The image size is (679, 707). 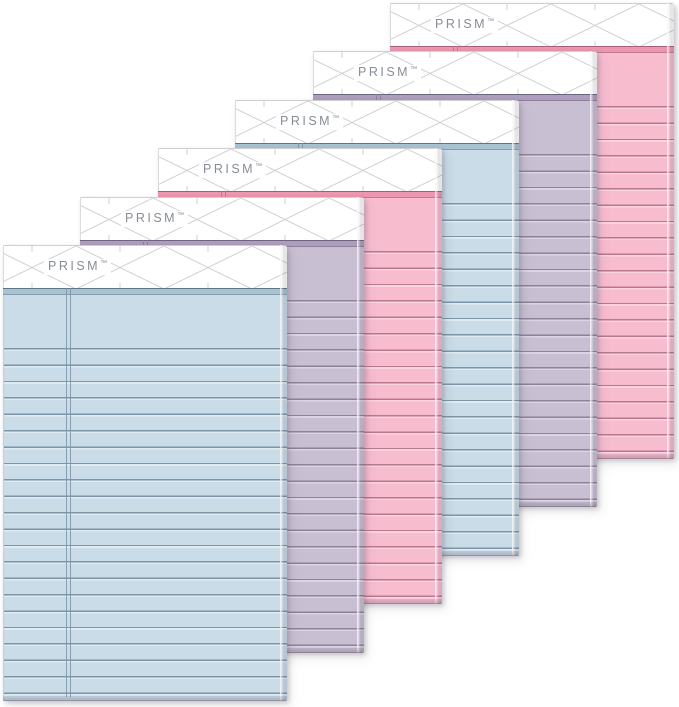 I want to click on margin-line, so click(x=68, y=492).